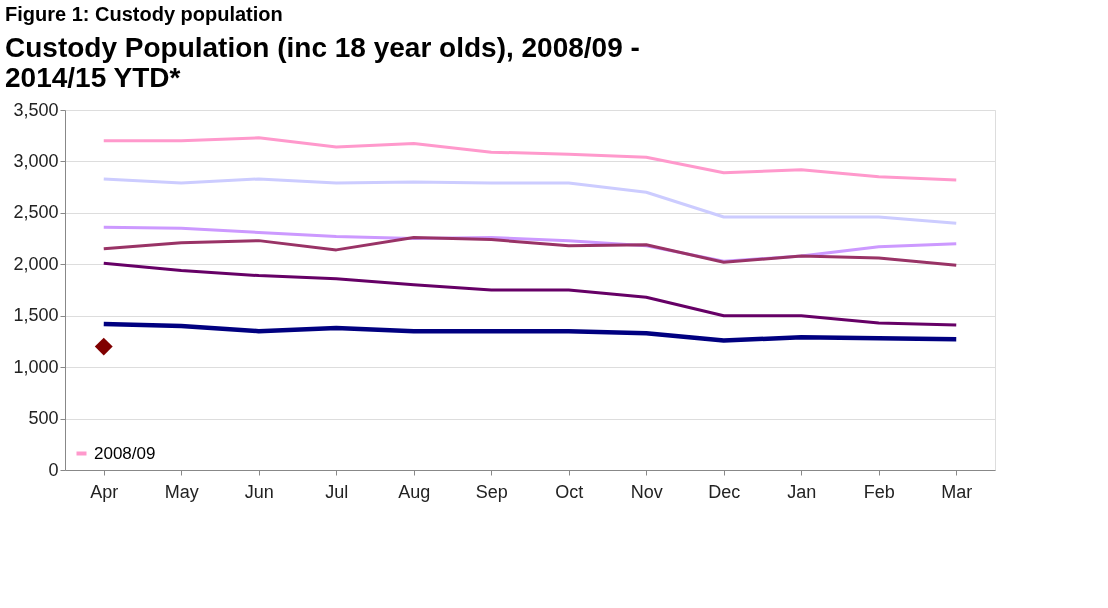  Describe the element at coordinates (36, 160) in the screenshot. I see `y-tick-label: 3,000` at that location.